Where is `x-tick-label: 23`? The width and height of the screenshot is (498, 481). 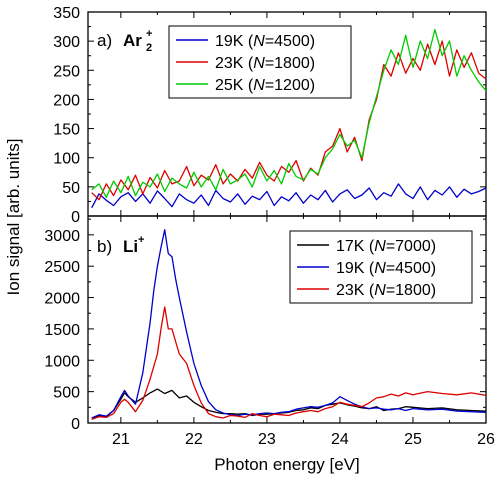 x-tick-label: 23 is located at coordinates (267, 439).